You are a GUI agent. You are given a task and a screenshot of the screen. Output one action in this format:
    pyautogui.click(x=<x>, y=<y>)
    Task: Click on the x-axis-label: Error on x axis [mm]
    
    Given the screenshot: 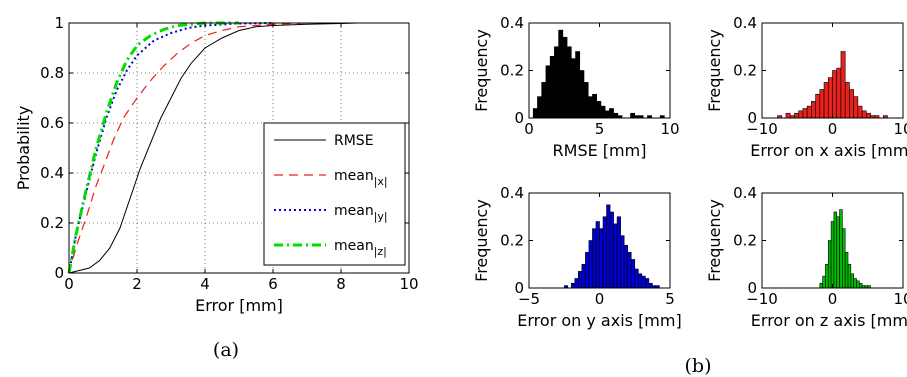 What is the action you would take?
    pyautogui.click(x=828, y=150)
    